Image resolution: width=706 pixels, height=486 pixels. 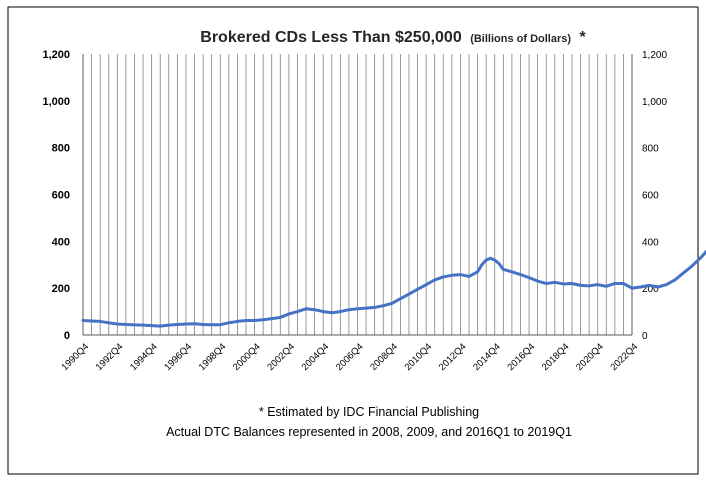 I want to click on series-line-actual, so click(x=393, y=288).